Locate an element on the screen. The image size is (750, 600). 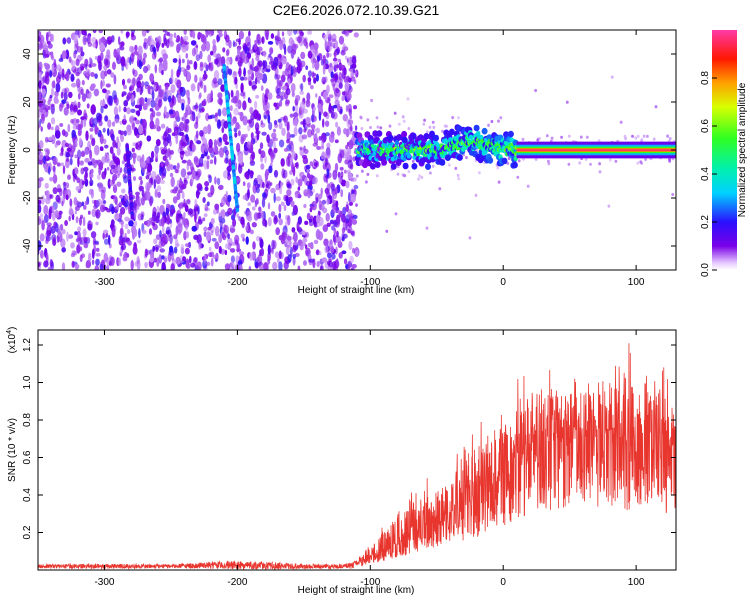
snr-y-label: SNR (10 * v/v) is located at coordinates (12, 450).